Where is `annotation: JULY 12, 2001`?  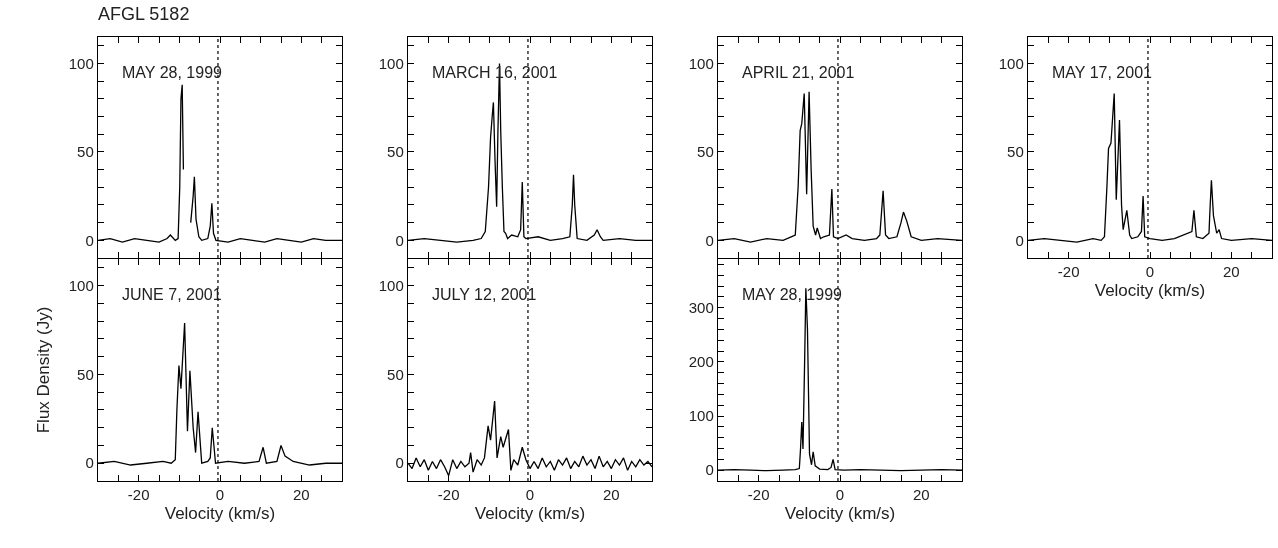 annotation: JULY 12, 2001 is located at coordinates (484, 294).